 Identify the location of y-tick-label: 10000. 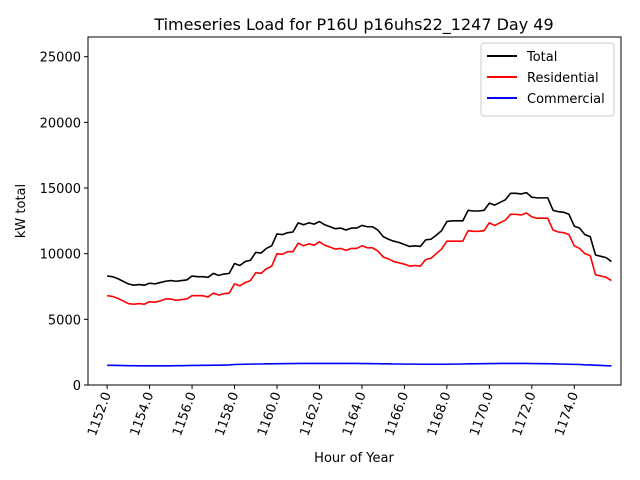
(60, 255).